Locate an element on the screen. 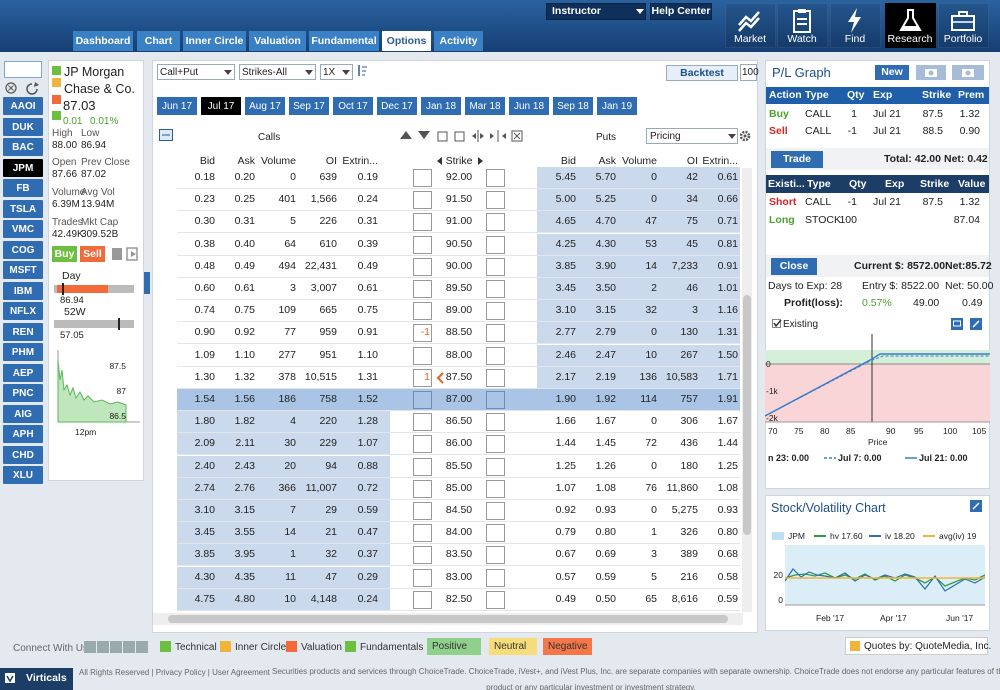 The width and height of the screenshot is (1000, 690). symbol-label: XLU is located at coordinates (23, 475).